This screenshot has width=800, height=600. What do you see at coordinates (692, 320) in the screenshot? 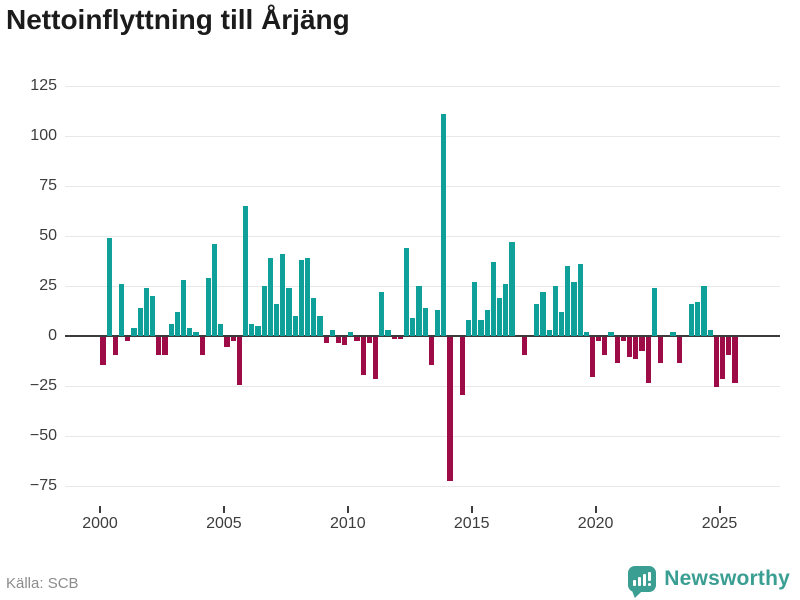
I see `bar-2023-q4` at bounding box center [692, 320].